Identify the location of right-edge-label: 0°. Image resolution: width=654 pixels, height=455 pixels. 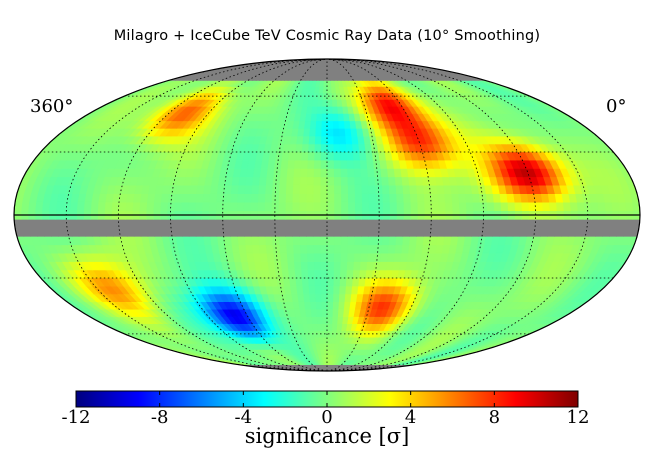
(616, 106).